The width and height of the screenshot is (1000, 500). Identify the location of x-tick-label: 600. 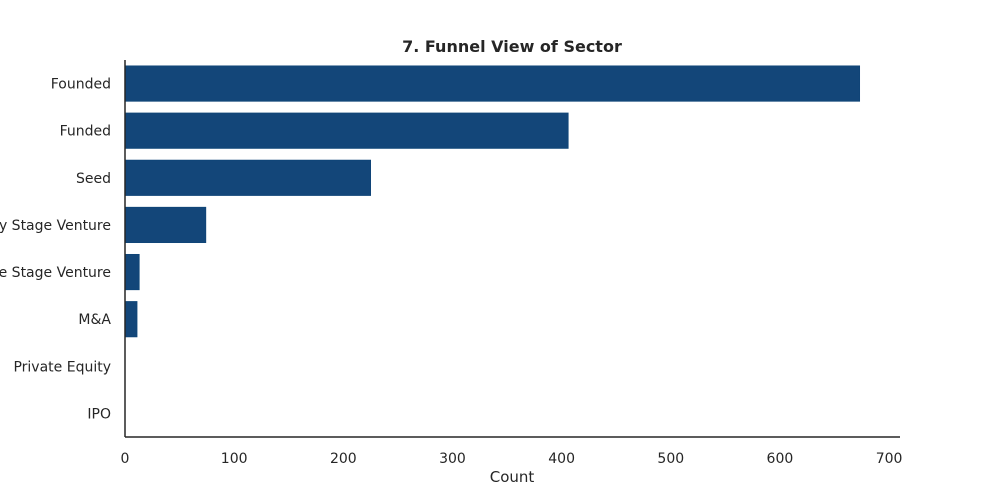
(780, 459).